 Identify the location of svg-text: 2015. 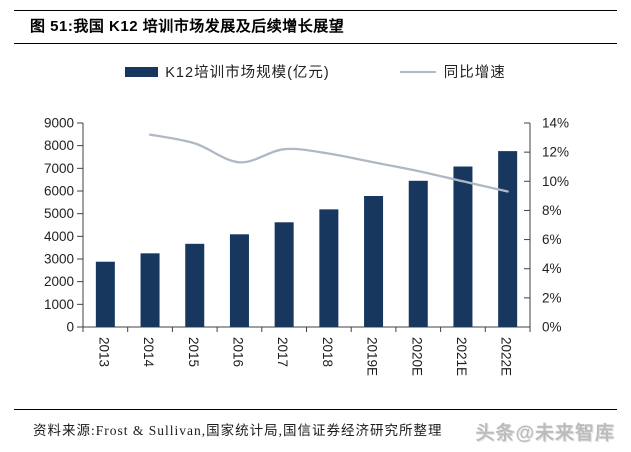
(193, 352).